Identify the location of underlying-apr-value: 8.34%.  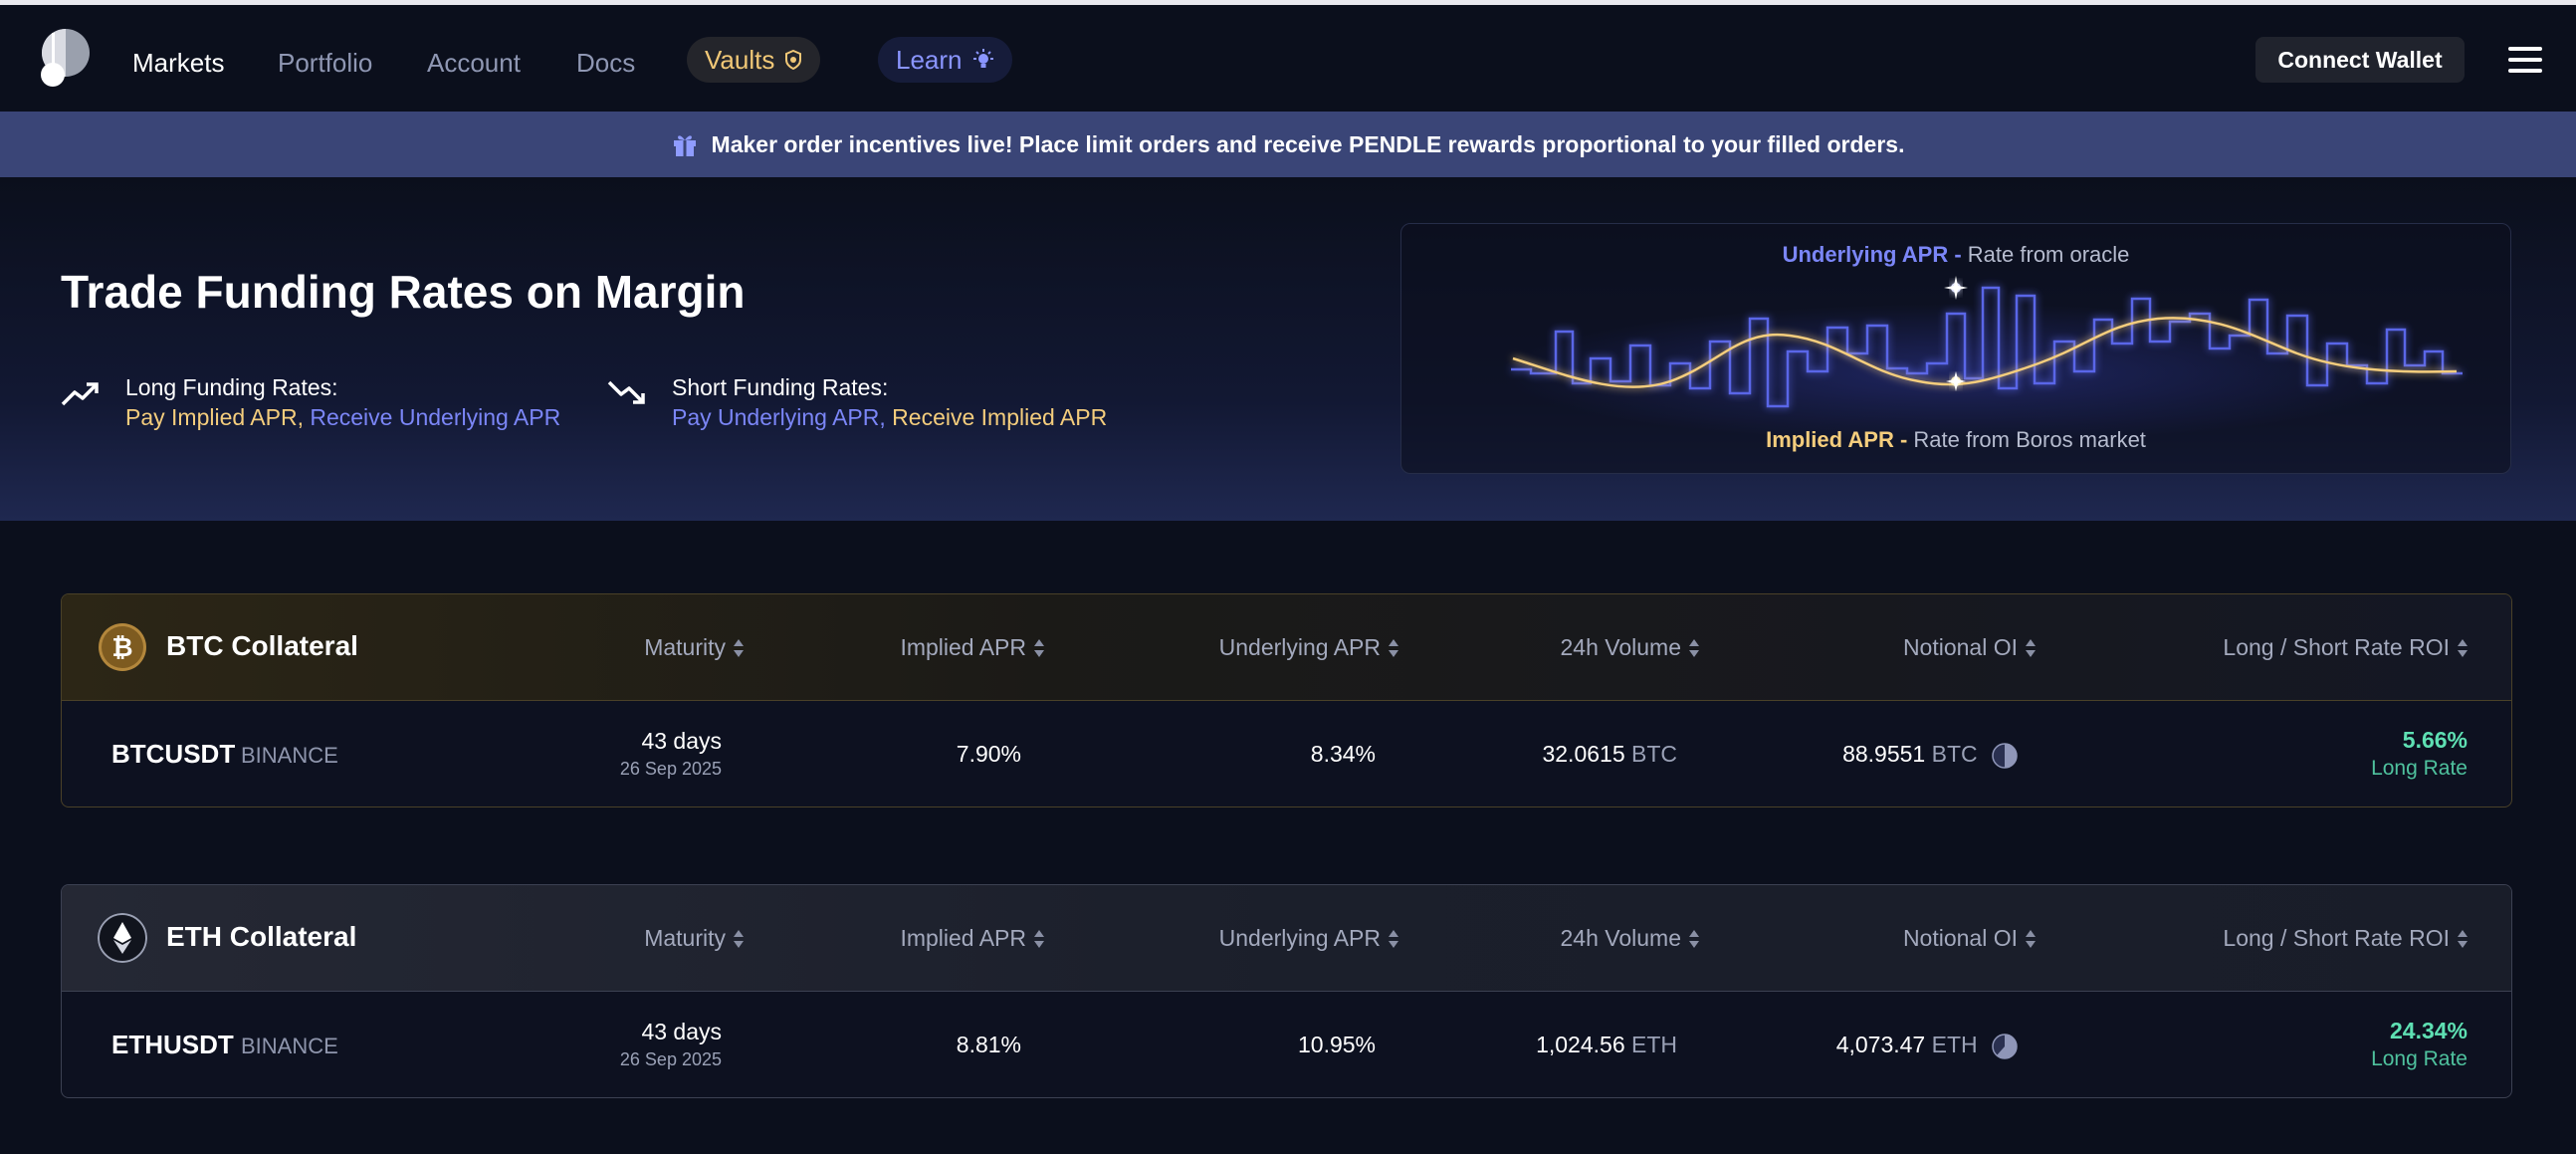
(1343, 754).